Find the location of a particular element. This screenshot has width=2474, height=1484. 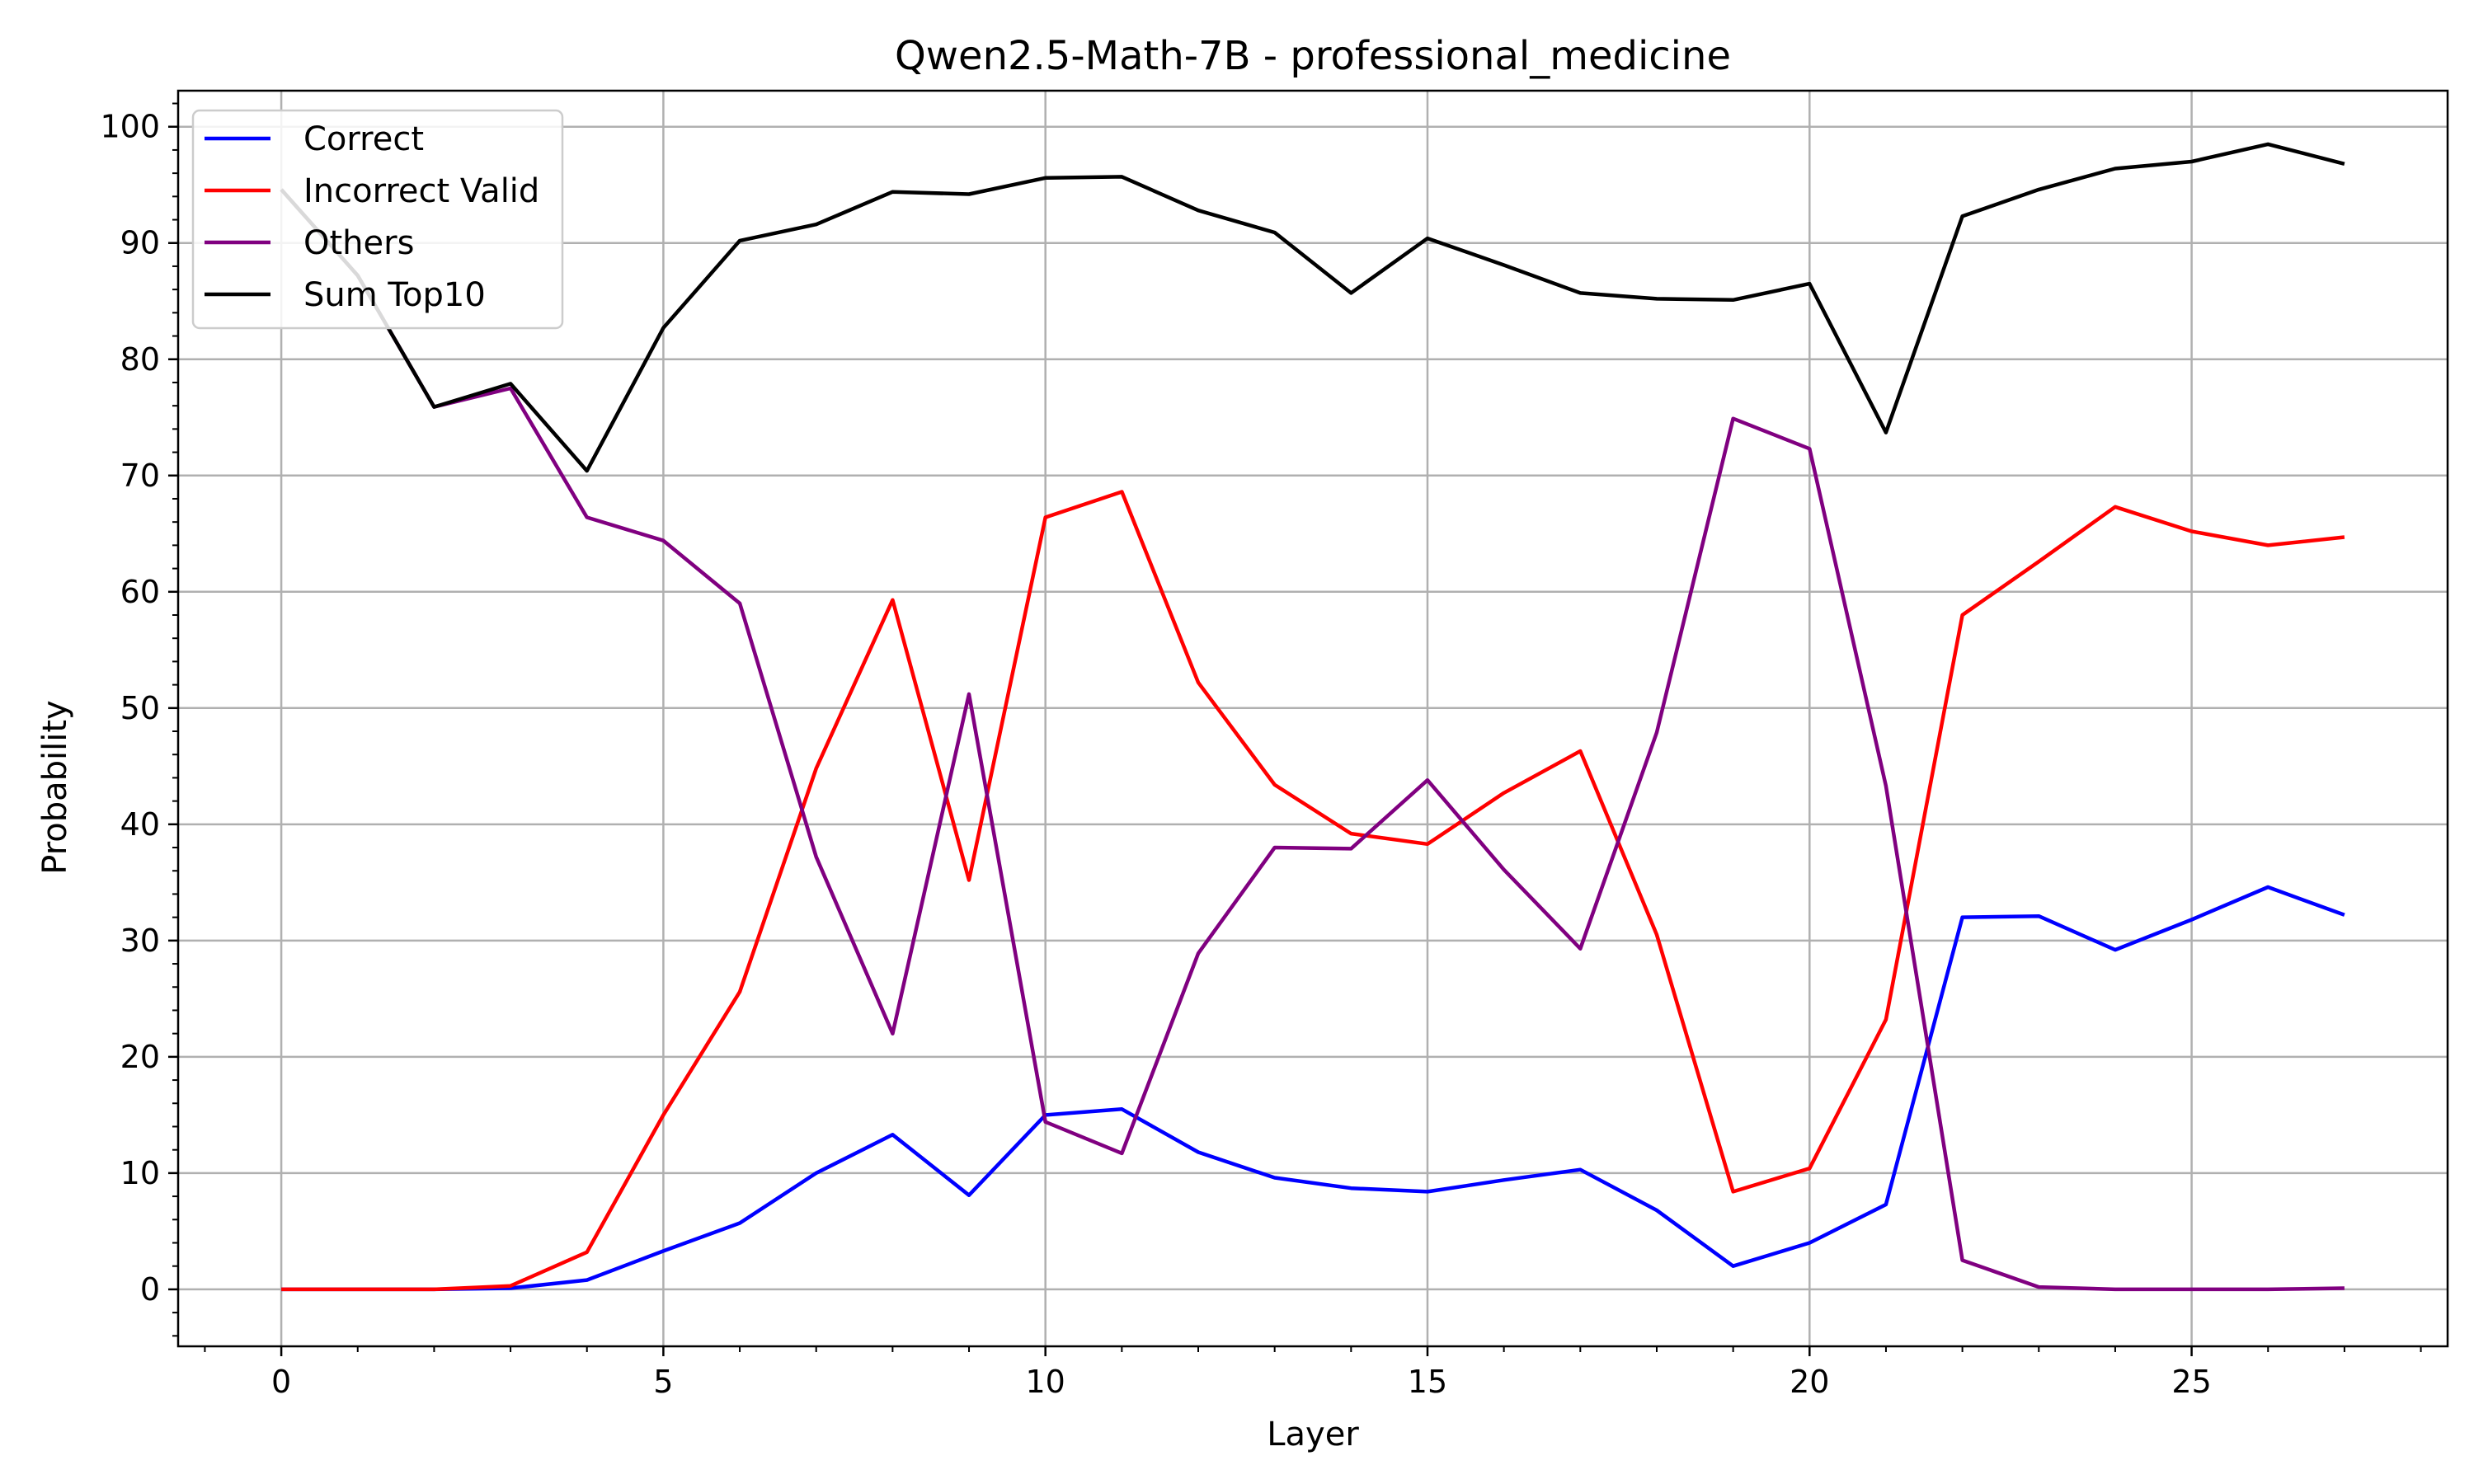

x-tick-label: 15 is located at coordinates (1427, 1382).